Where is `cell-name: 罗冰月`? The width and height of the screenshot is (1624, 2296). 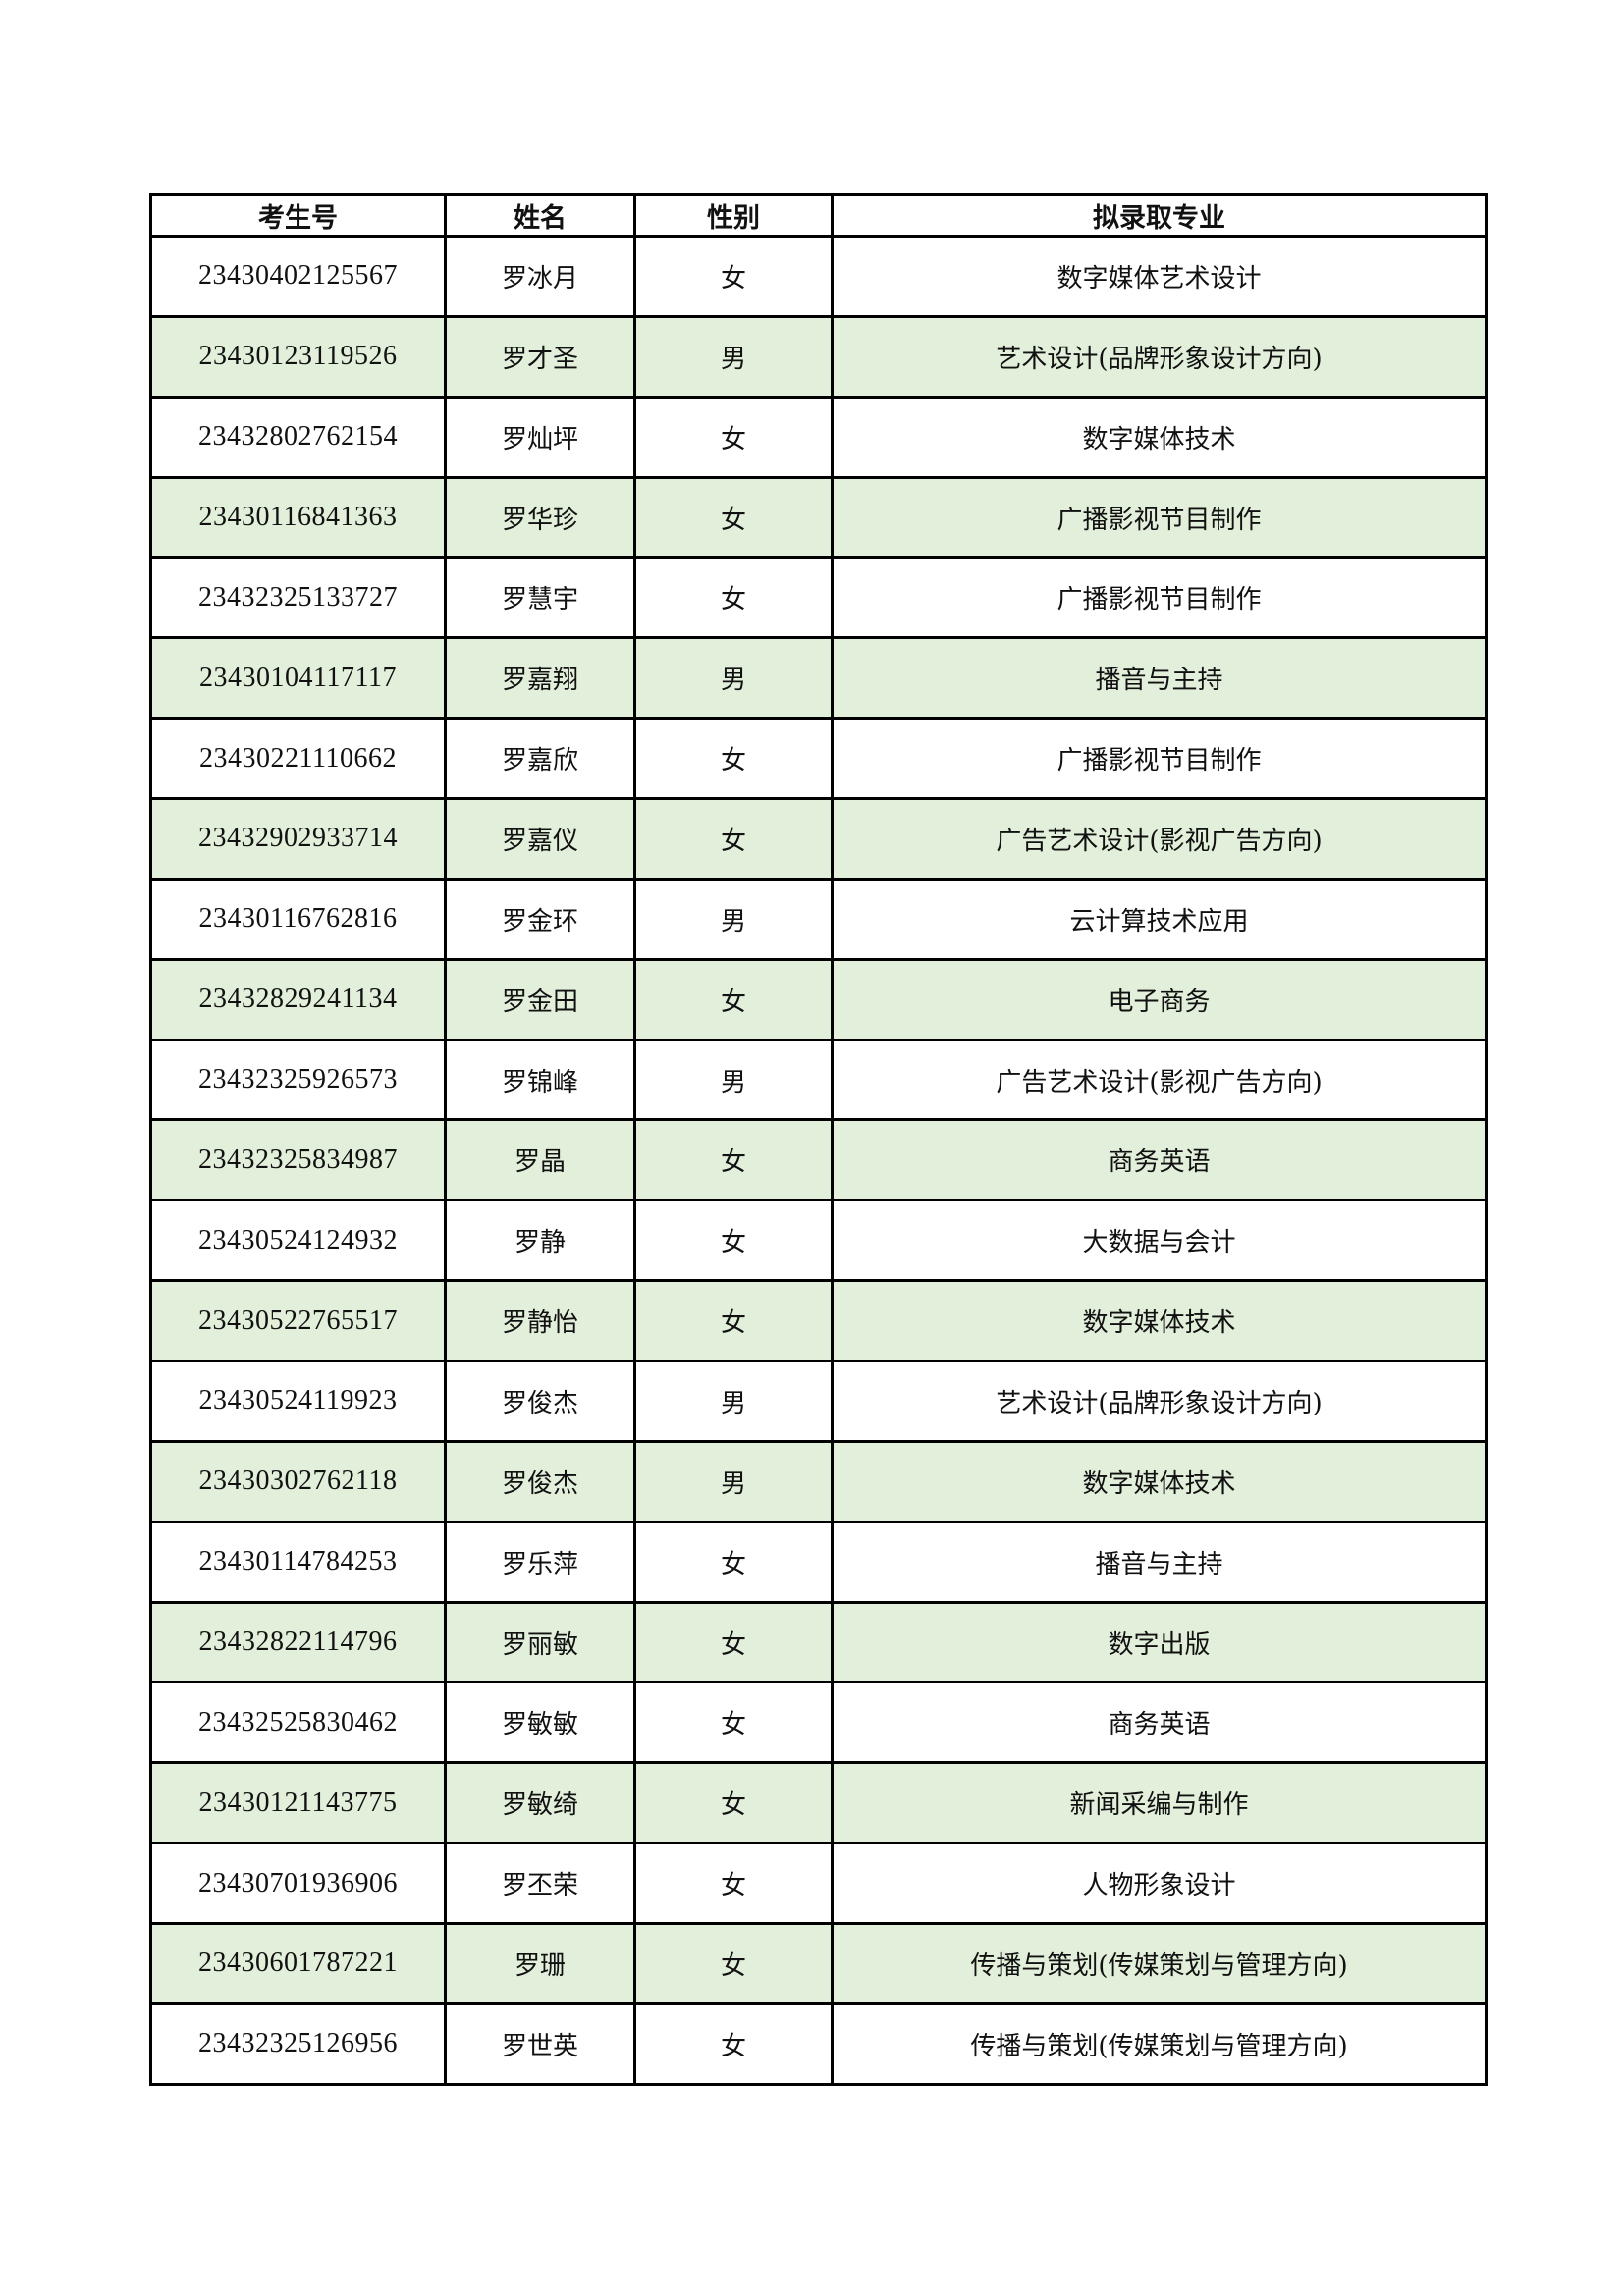 cell-name: 罗冰月 is located at coordinates (540, 276).